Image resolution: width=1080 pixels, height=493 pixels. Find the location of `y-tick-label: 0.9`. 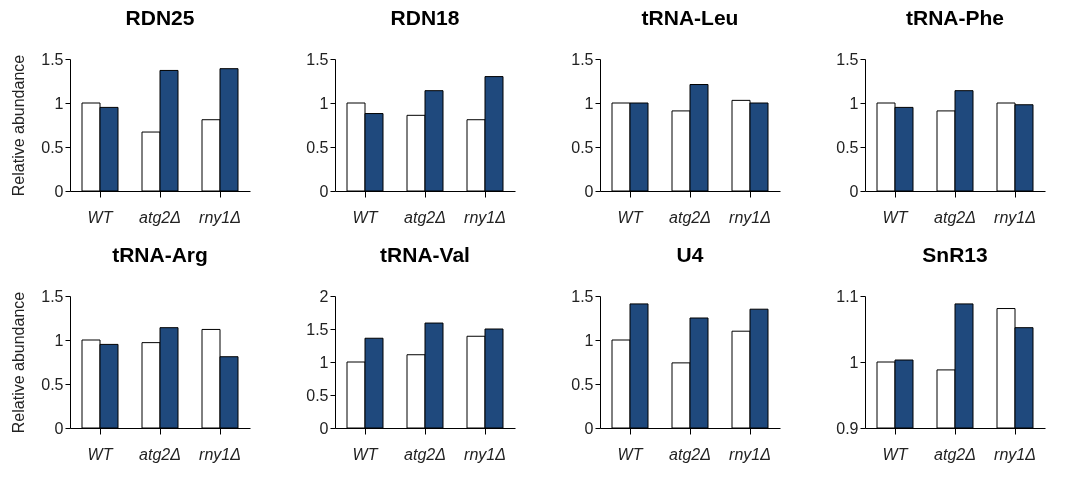

y-tick-label: 0.9 is located at coordinates (847, 428).